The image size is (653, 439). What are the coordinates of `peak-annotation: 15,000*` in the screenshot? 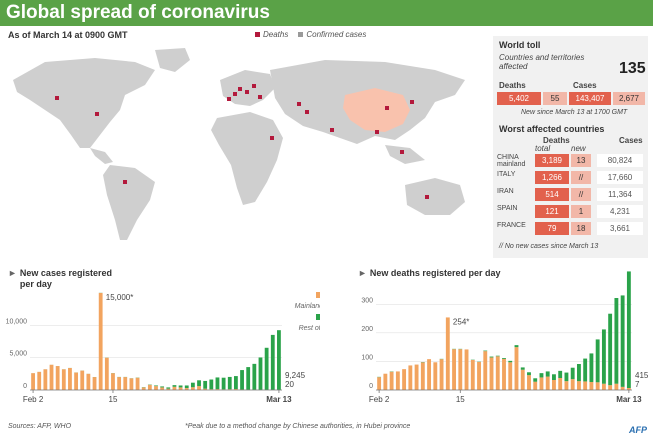 It's located at (120, 297).